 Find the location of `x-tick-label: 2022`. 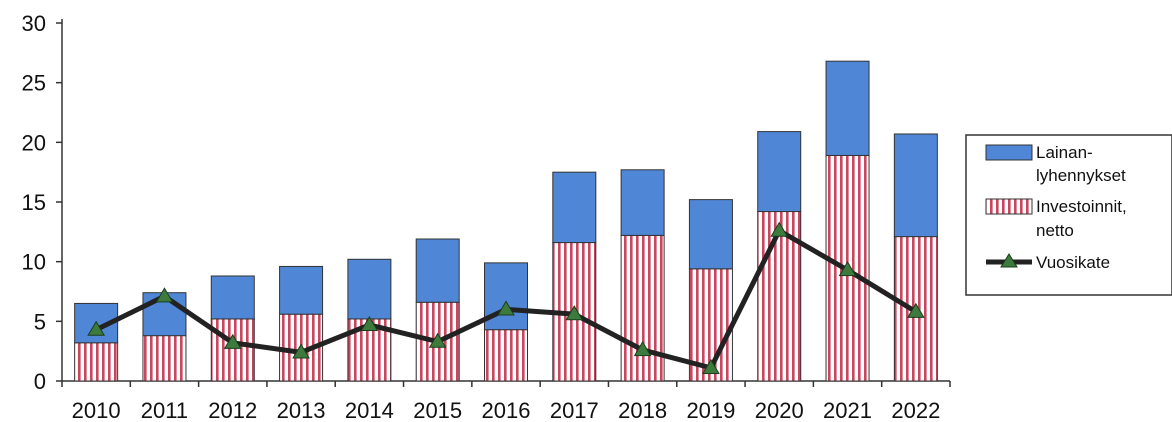

x-tick-label: 2022 is located at coordinates (915, 410).